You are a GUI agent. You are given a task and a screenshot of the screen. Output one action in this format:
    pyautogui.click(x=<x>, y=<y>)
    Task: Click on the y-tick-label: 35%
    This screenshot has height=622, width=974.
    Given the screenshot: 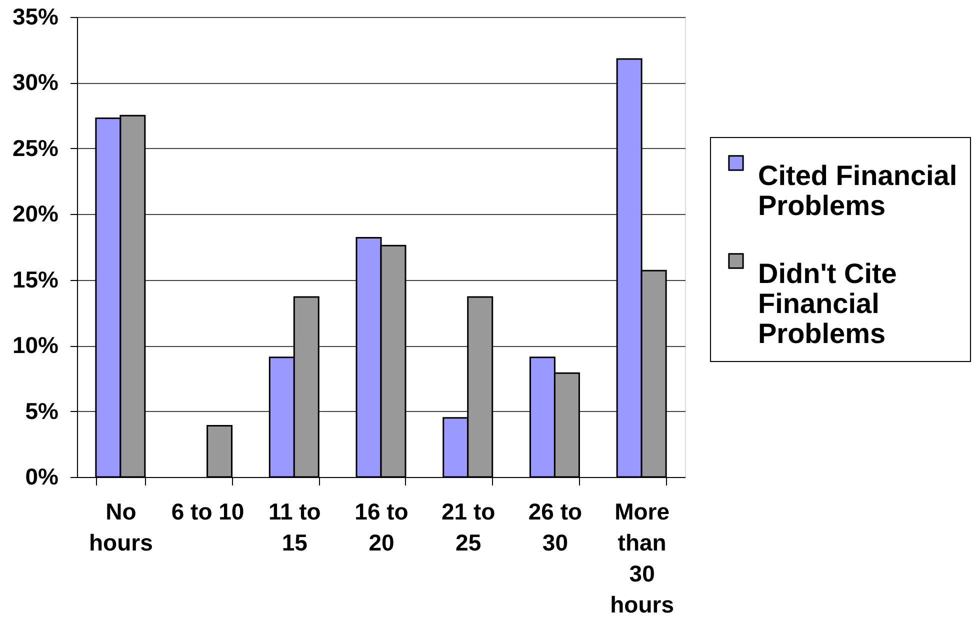 What is the action you would take?
    pyautogui.click(x=35, y=17)
    